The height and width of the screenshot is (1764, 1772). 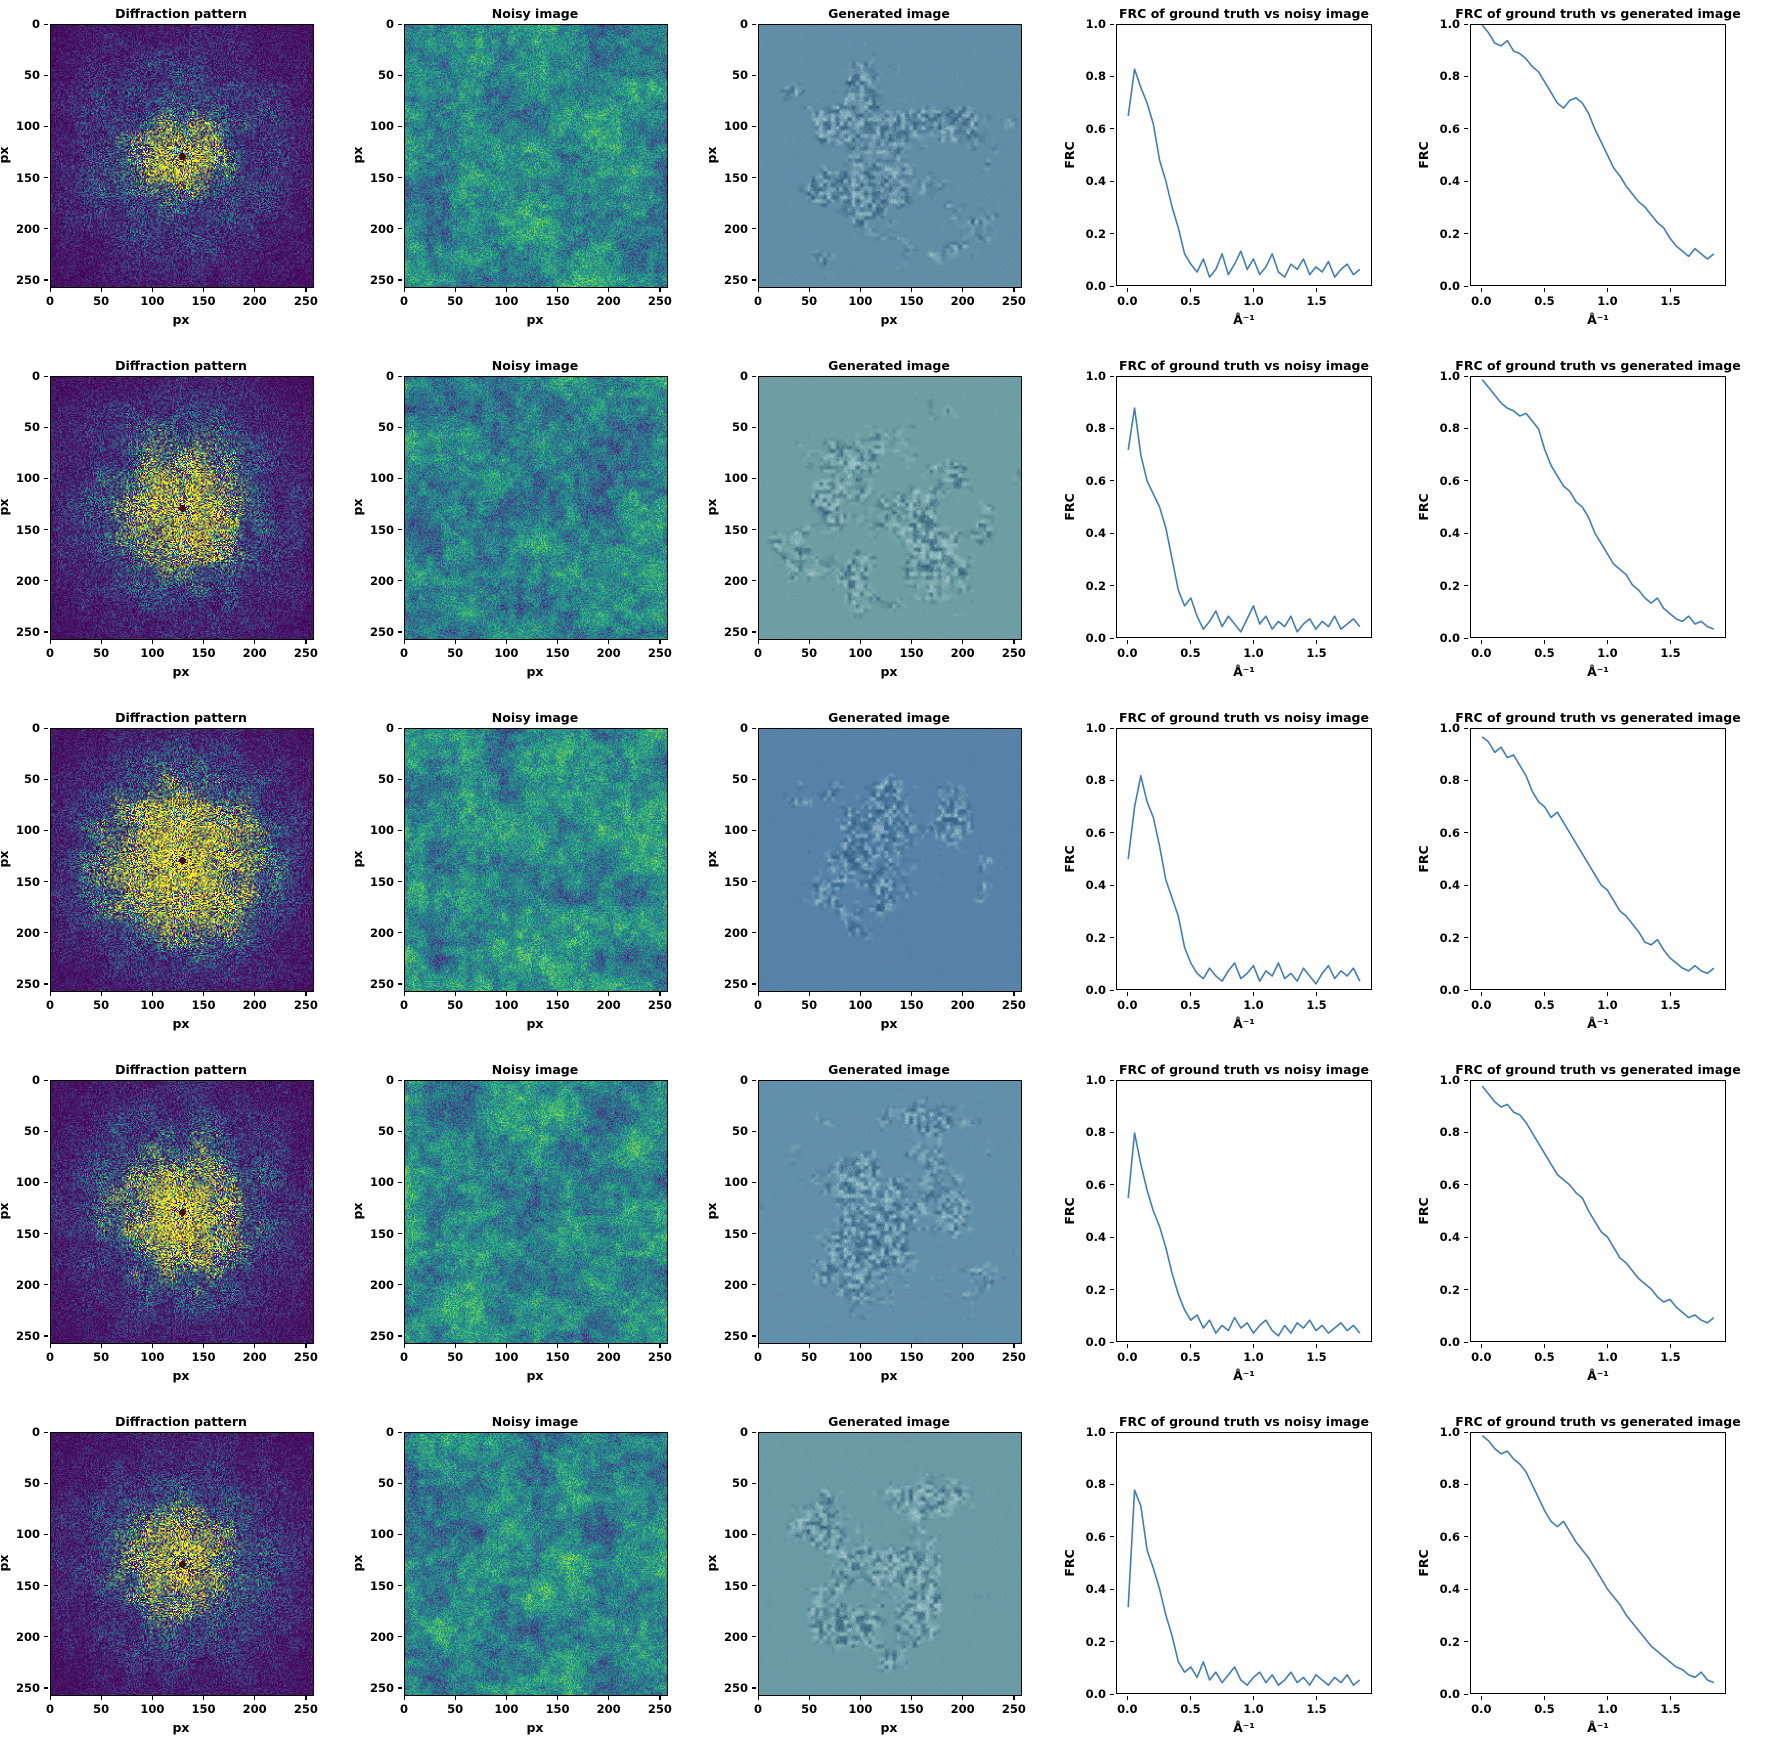 What do you see at coordinates (305, 1357) in the screenshot?
I see `x-tick-label: 250` at bounding box center [305, 1357].